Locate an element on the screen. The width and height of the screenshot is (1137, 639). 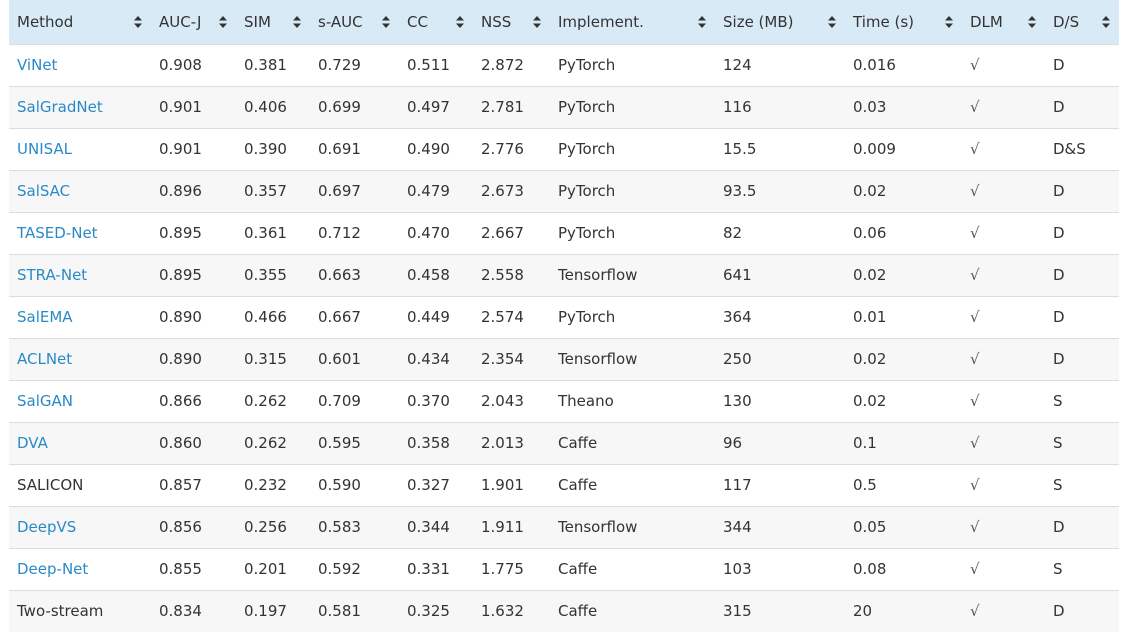
cell-value: 0.667 is located at coordinates (339, 317).